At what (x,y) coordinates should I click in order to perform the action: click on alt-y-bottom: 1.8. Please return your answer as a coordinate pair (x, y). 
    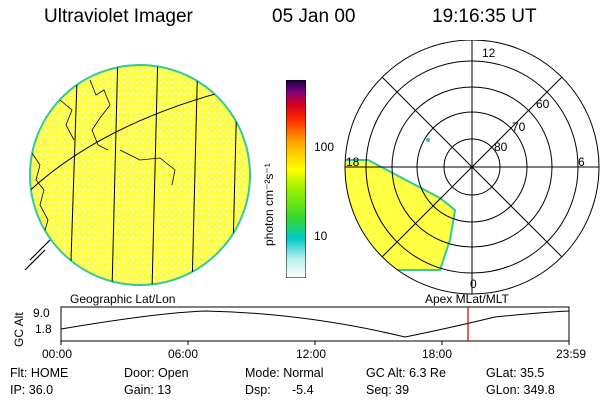
    Looking at the image, I should click on (43, 329).